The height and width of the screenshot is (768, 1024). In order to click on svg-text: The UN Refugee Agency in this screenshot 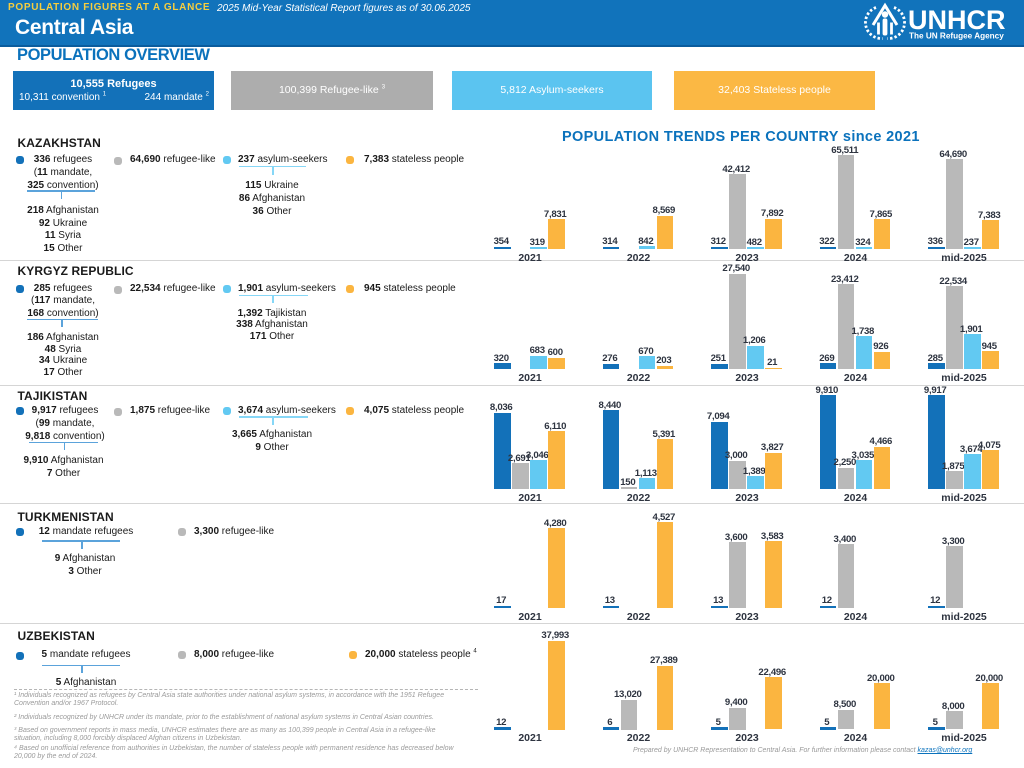, I will do `click(956, 36)`.